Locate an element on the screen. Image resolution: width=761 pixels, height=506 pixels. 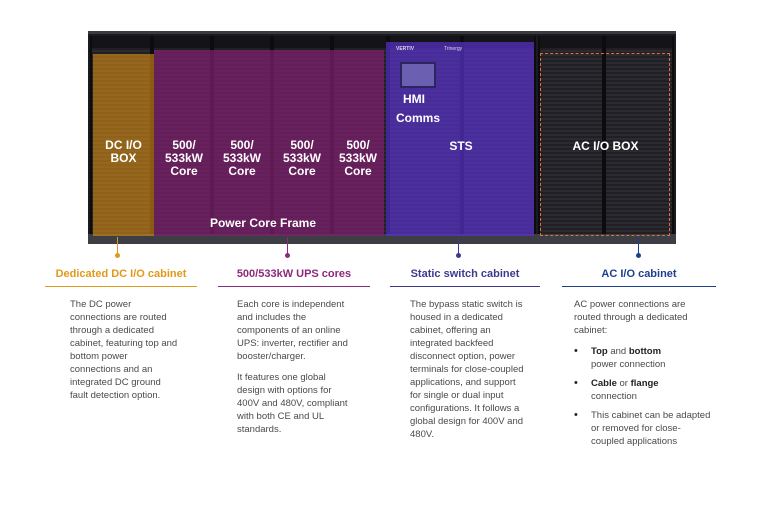
sts-column-title: Static switch cabinet is located at coordinates (465, 277).